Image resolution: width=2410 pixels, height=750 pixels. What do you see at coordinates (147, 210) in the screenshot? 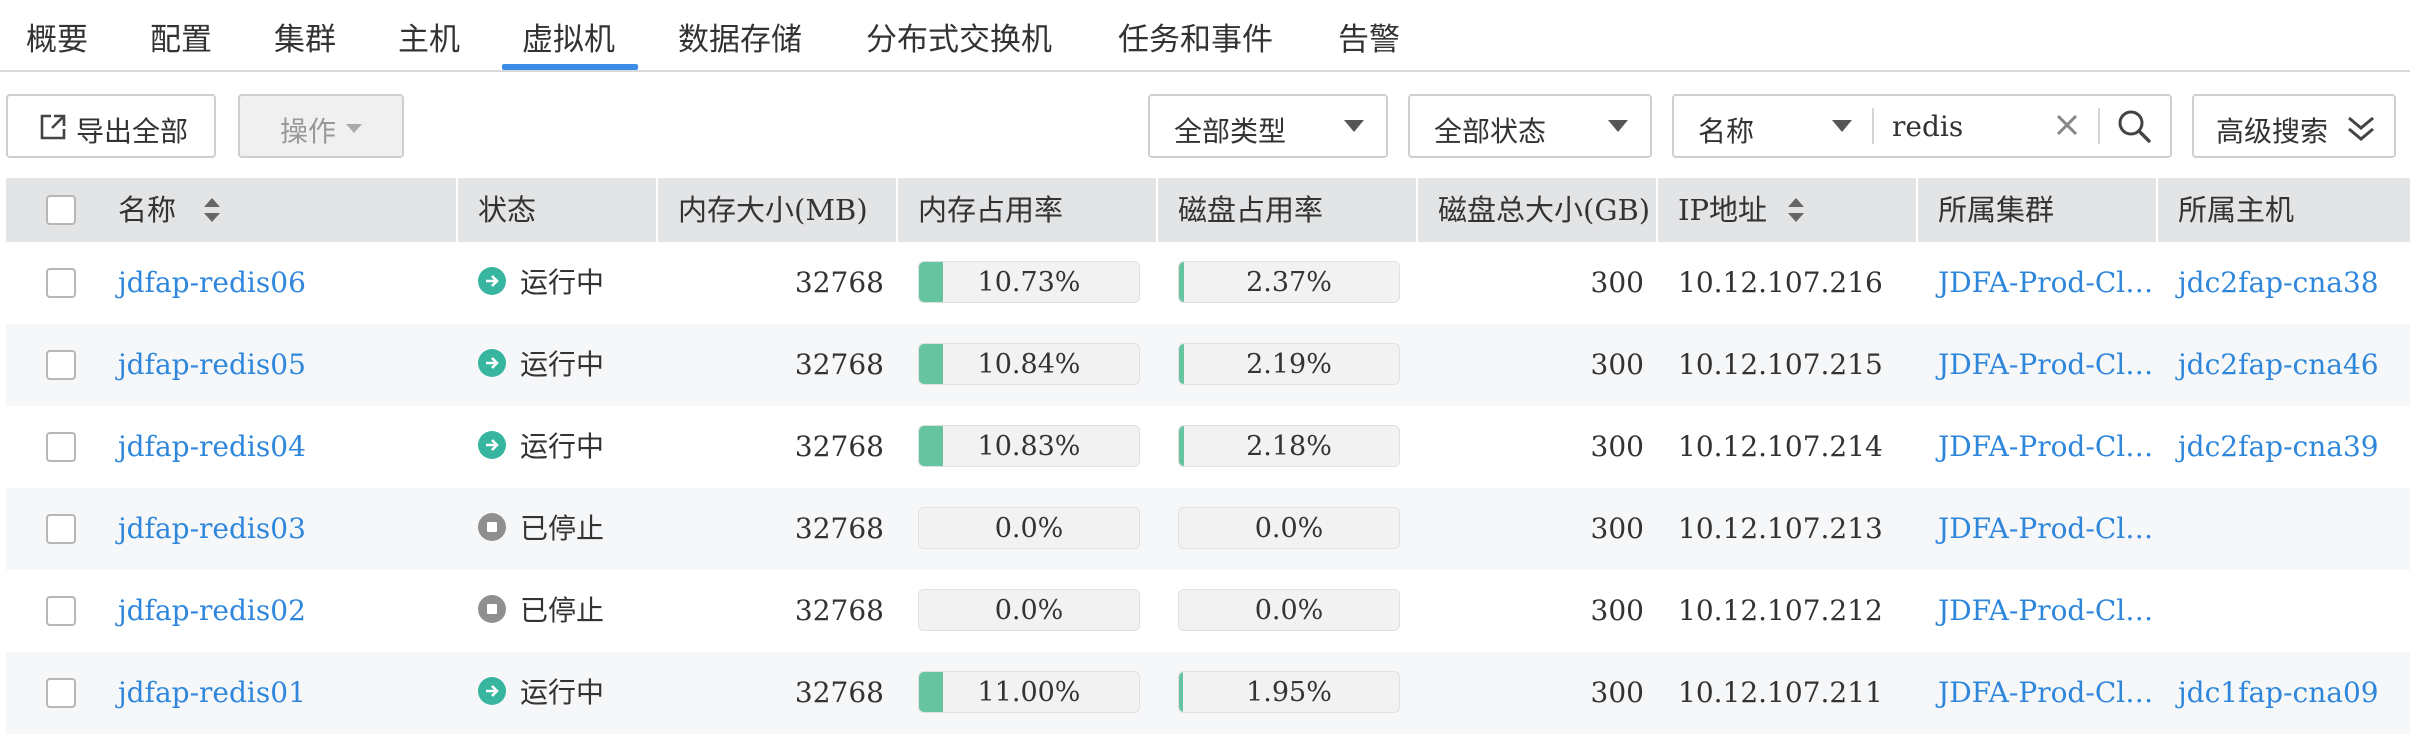
I see `column-header-name: 名称` at bounding box center [147, 210].